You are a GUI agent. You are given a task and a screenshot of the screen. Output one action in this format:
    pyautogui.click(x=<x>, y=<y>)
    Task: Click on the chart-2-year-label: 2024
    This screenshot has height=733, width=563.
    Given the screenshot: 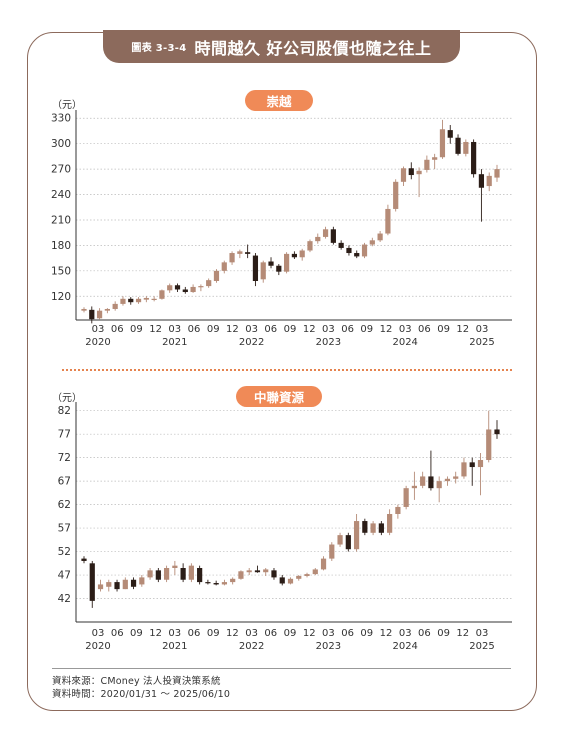 What is the action you would take?
    pyautogui.click(x=404, y=646)
    